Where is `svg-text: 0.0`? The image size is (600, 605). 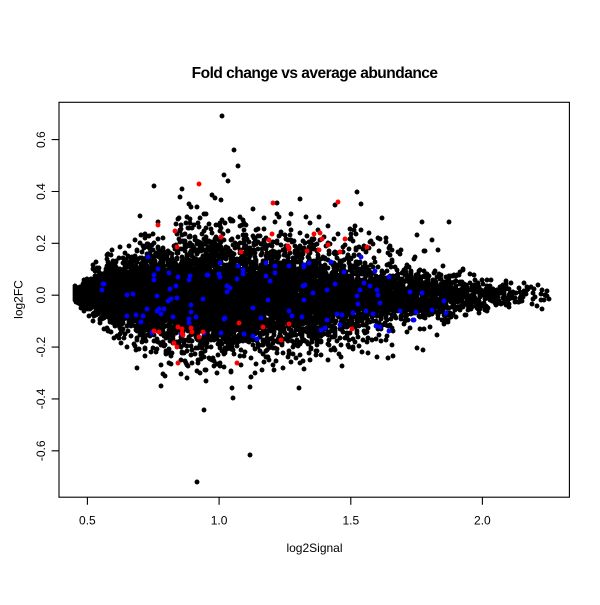 svg-text: 0.0 is located at coordinates (41, 295).